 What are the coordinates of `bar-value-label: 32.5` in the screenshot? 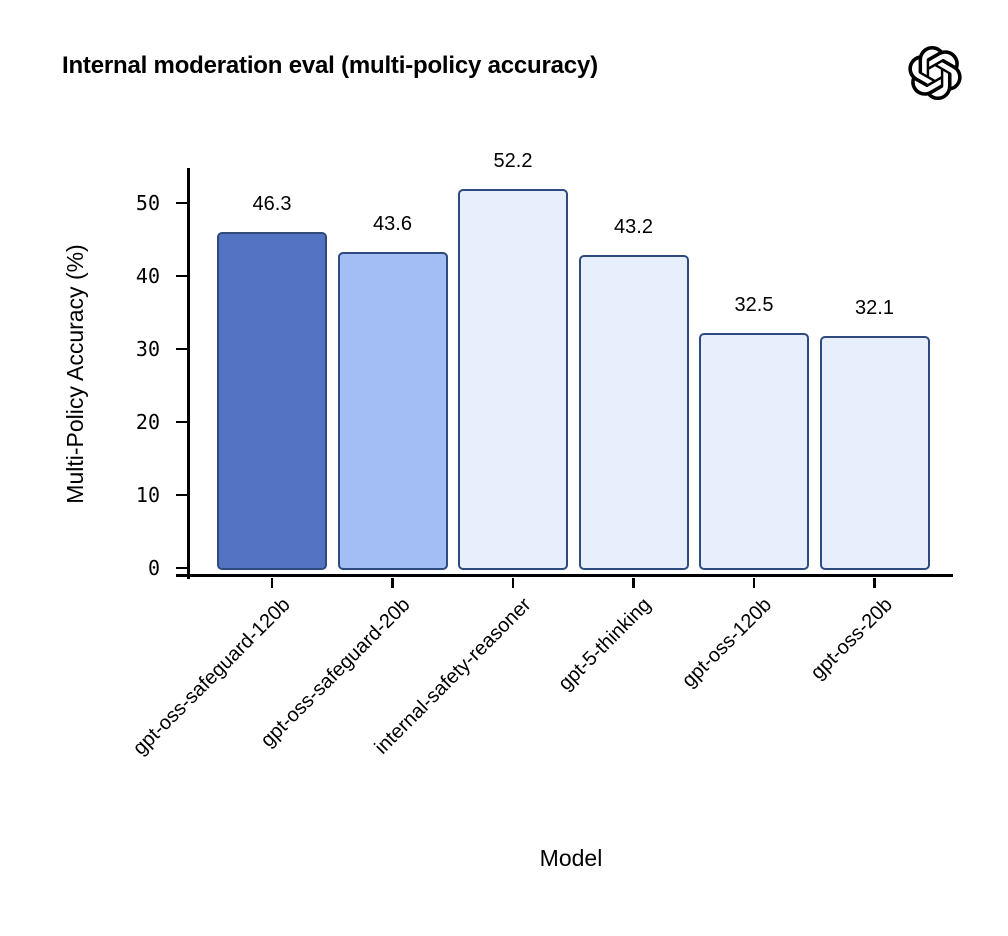 It's located at (754, 304).